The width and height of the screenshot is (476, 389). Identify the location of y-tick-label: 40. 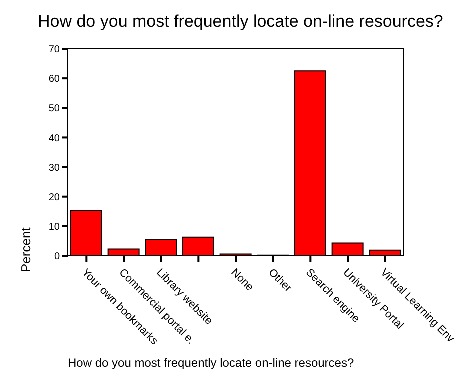
(54, 138).